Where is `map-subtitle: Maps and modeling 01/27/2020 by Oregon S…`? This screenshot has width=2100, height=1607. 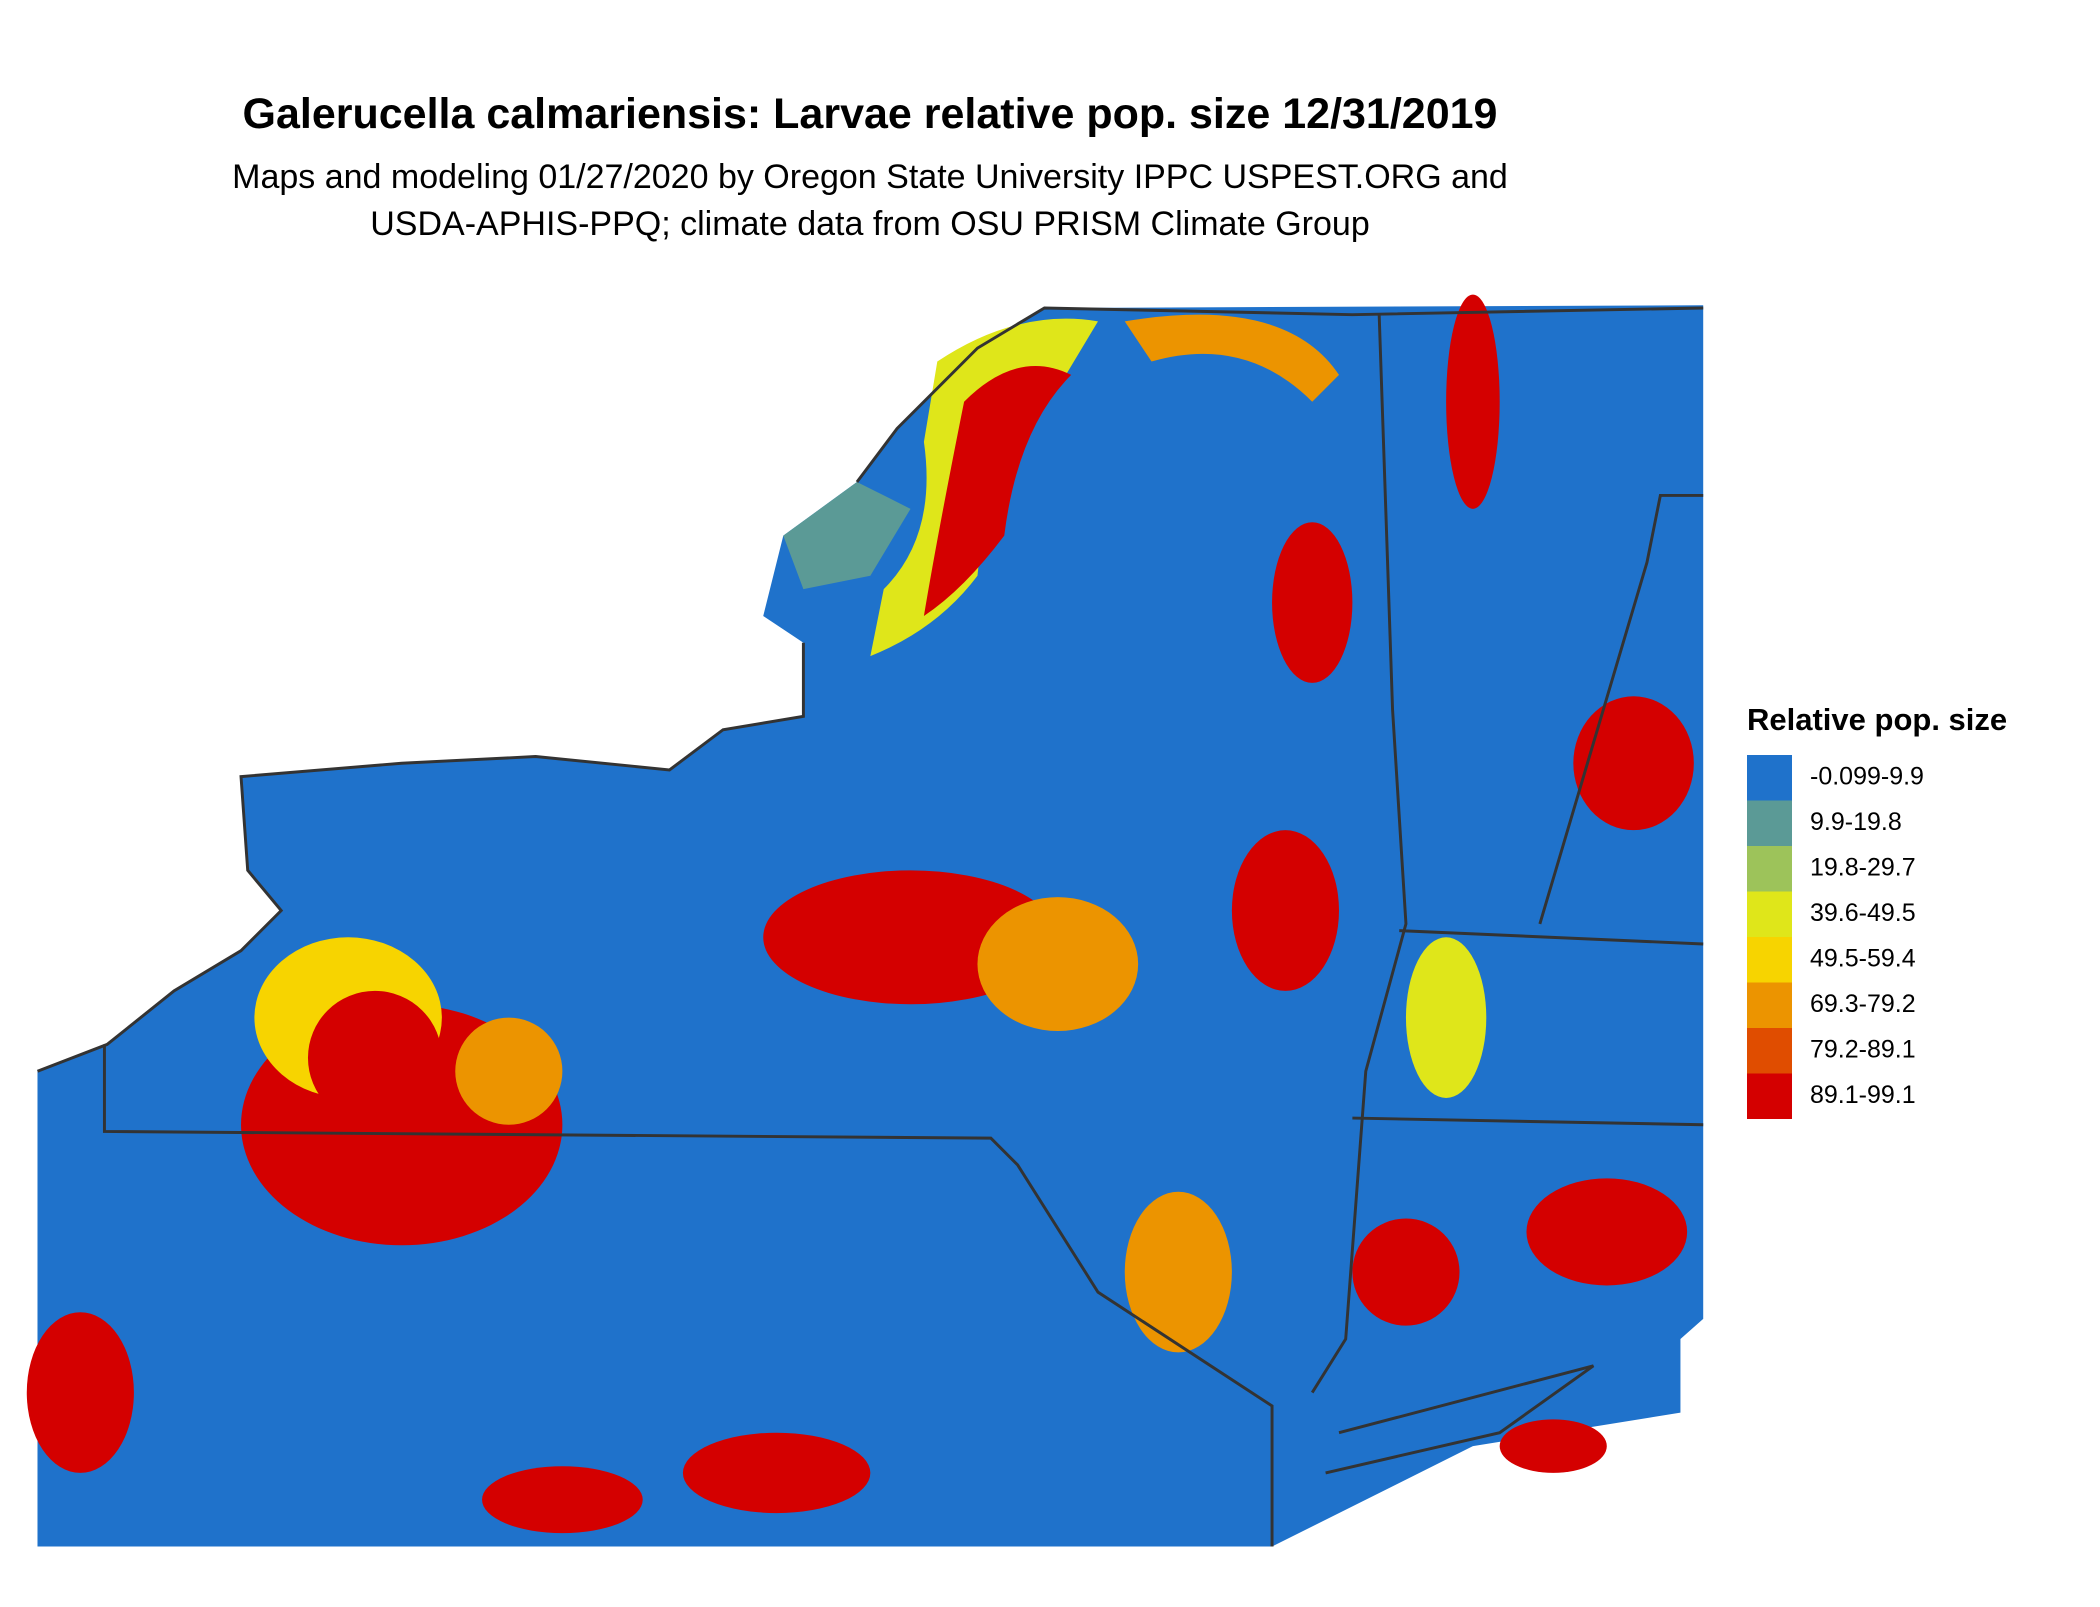
map-subtitle: Maps and modeling 01/27/2020 by Oregon S… is located at coordinates (870, 177).